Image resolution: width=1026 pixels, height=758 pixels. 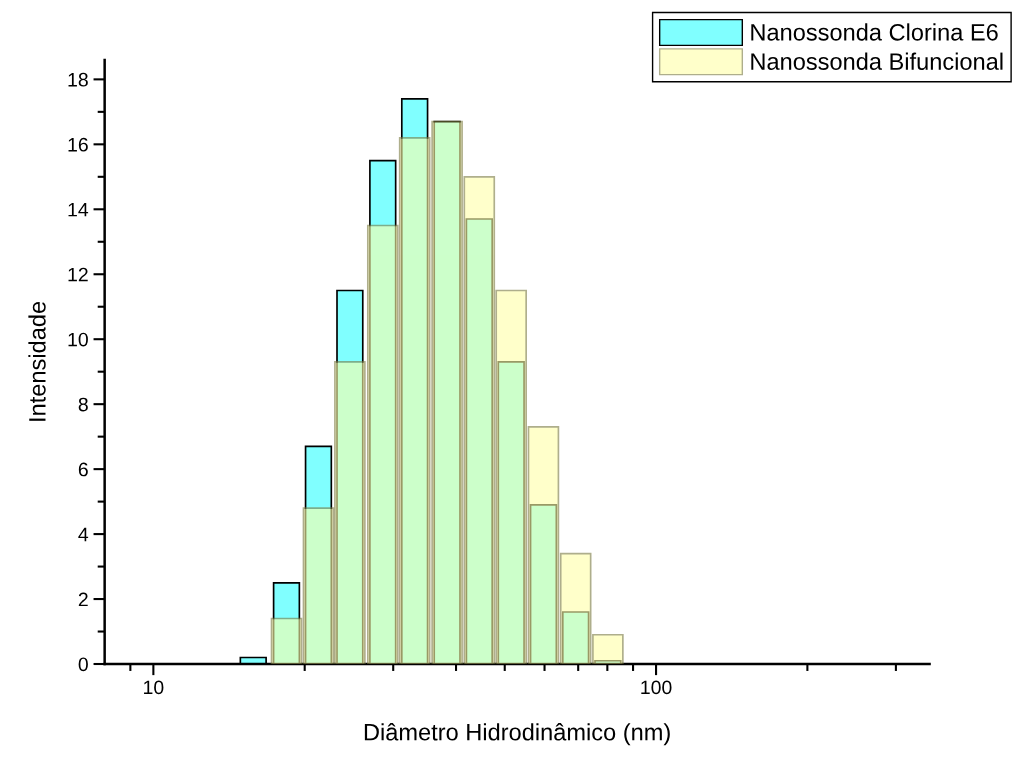 What do you see at coordinates (83, 664) in the screenshot?
I see `y-tick-label: 0` at bounding box center [83, 664].